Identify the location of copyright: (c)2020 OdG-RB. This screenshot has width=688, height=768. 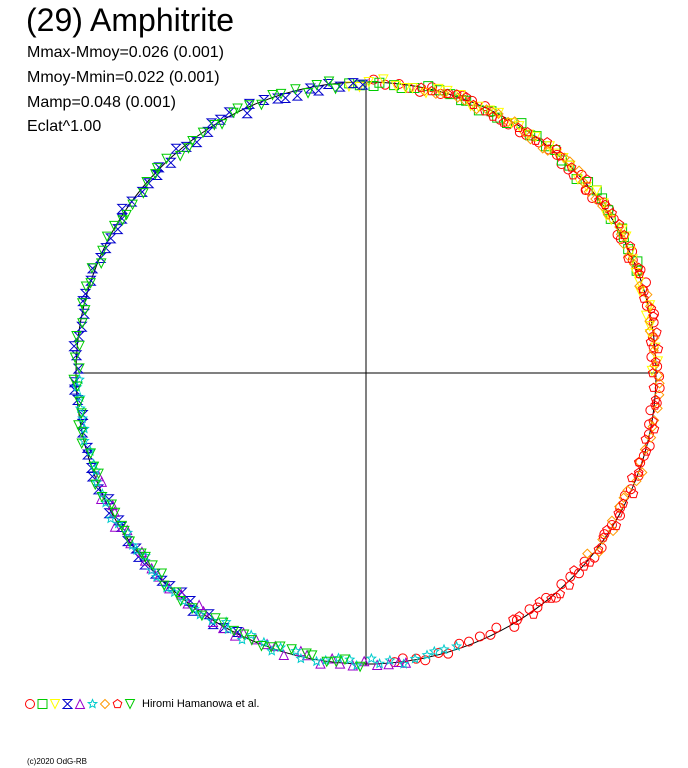
(57, 761).